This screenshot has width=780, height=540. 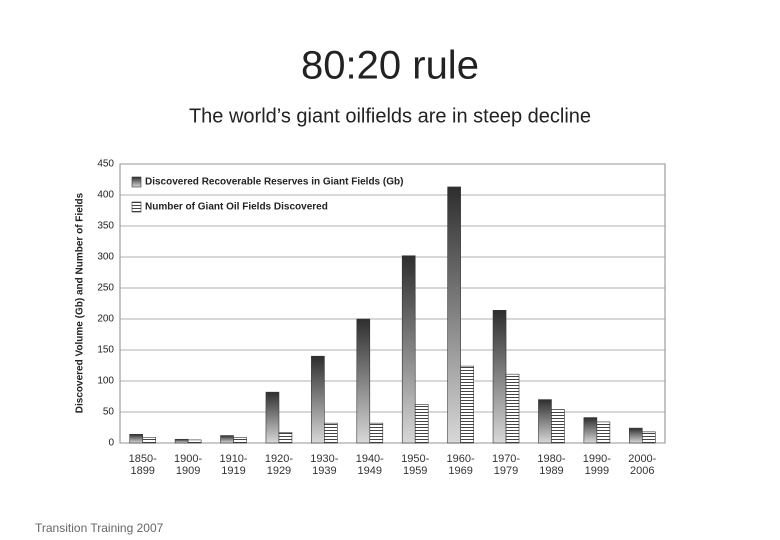 I want to click on y-tick-label: 450, so click(x=105, y=164).